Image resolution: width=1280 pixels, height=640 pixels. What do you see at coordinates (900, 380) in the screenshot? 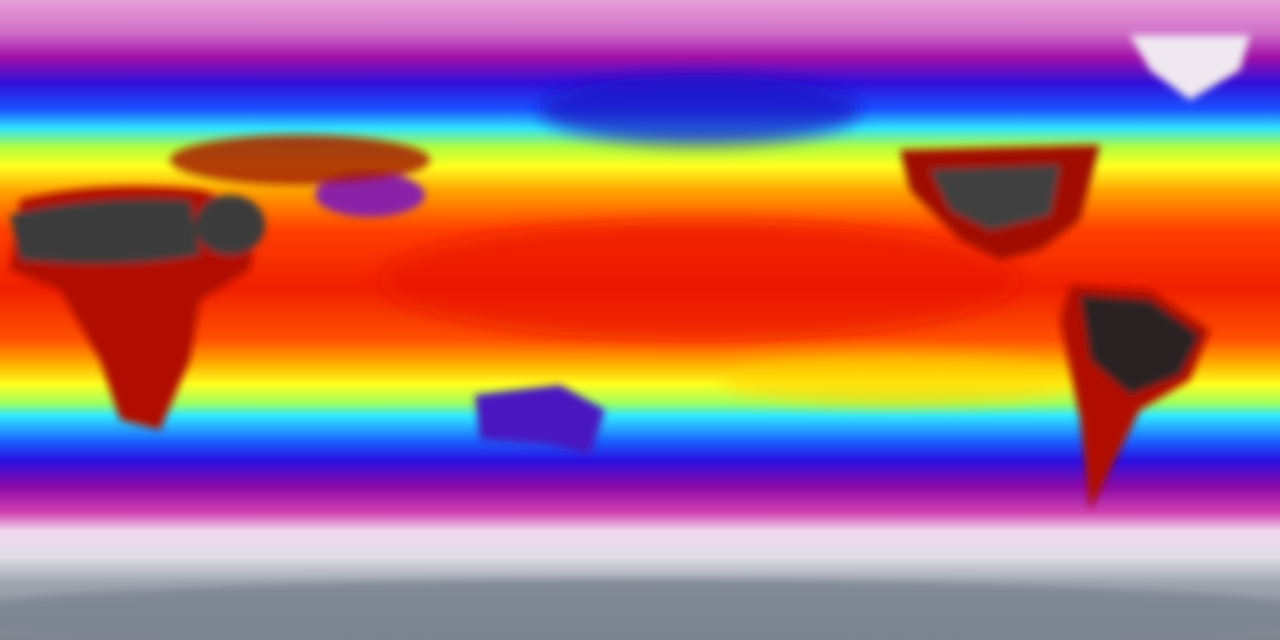
I see `south-pacific-band` at bounding box center [900, 380].